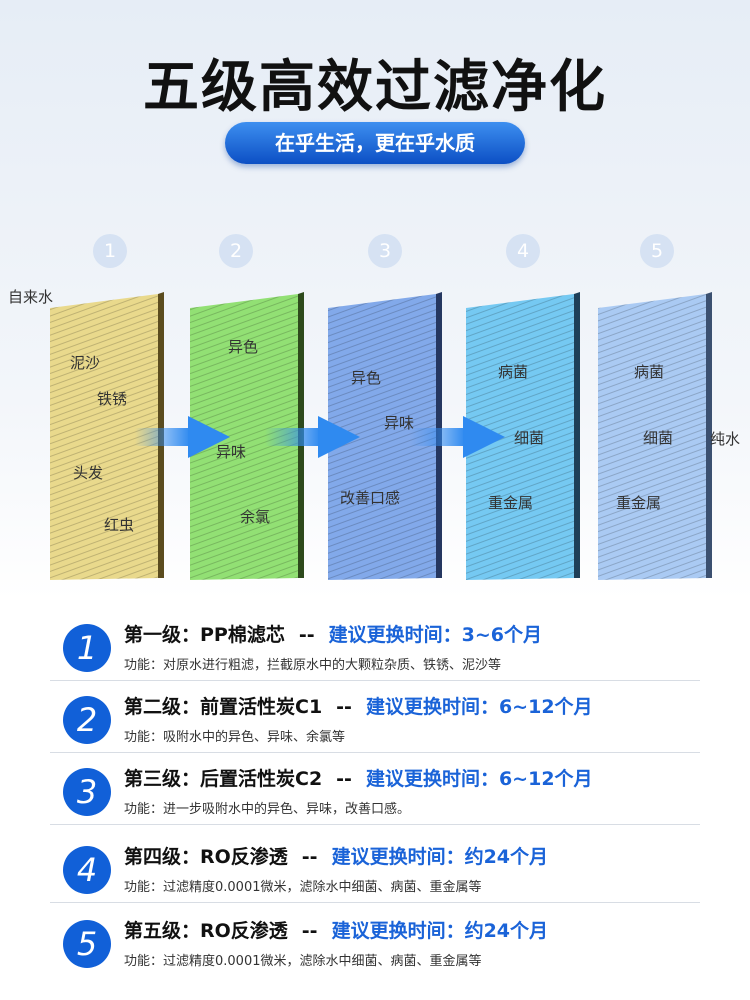 The height and width of the screenshot is (1000, 750). I want to click on stage-name: 第一级：PP棉滤芯, so click(204, 635).